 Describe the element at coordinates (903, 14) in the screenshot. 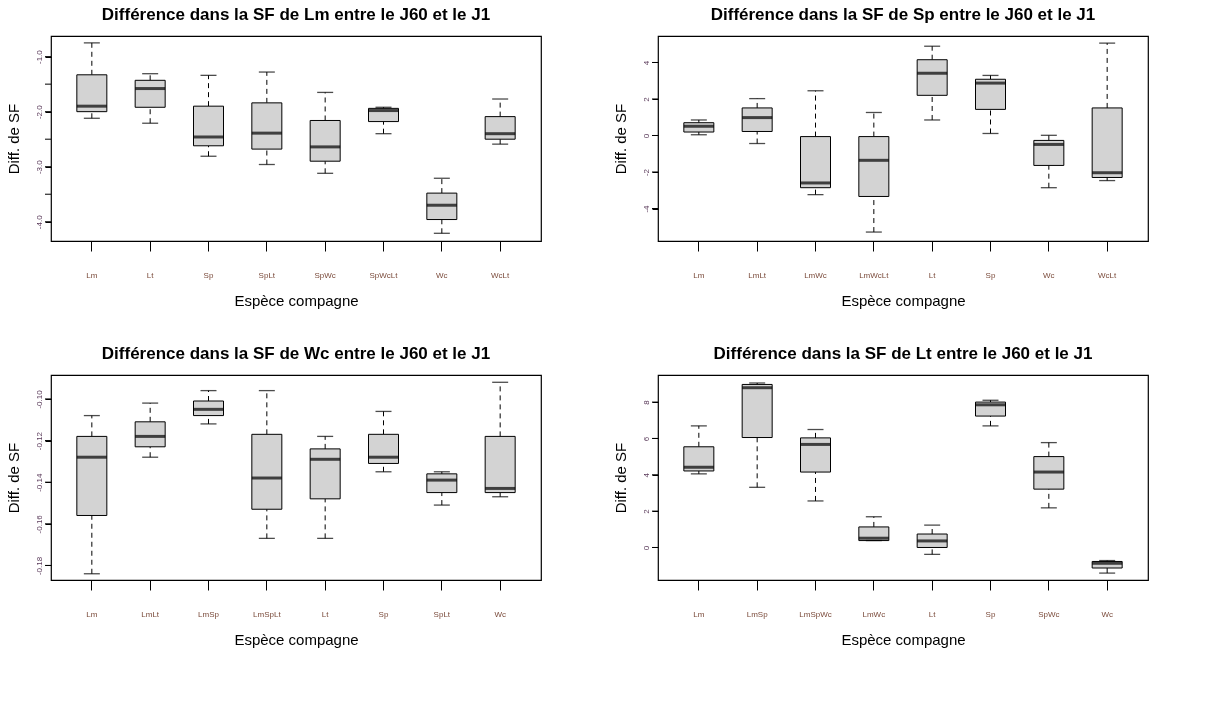

I see `chart-title: Différence dans la SF de Sp entre le J60 et le J1` at that location.